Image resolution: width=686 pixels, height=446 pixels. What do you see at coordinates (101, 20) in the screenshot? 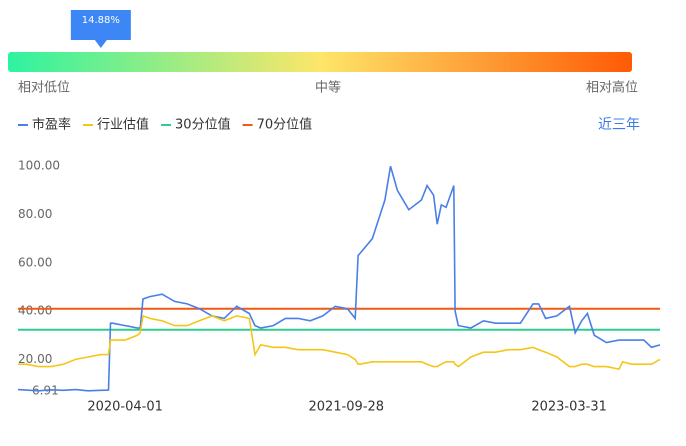
I see `gauge-label: 14.88%` at bounding box center [101, 20].